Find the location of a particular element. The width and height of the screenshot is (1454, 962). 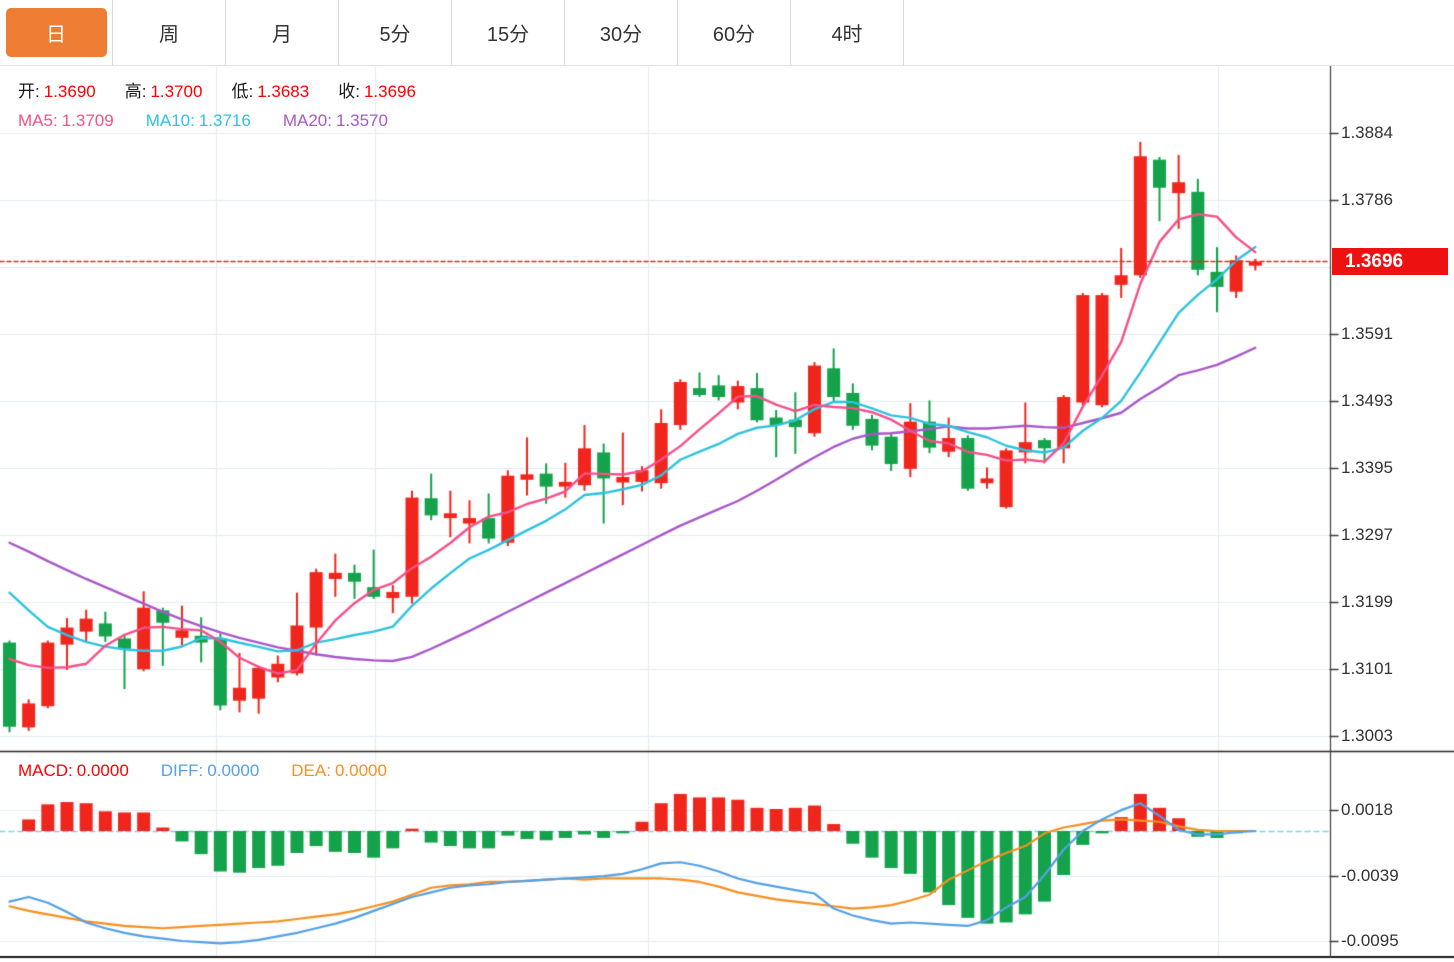

tab-timeframe-7: 4时 is located at coordinates (847, 32).